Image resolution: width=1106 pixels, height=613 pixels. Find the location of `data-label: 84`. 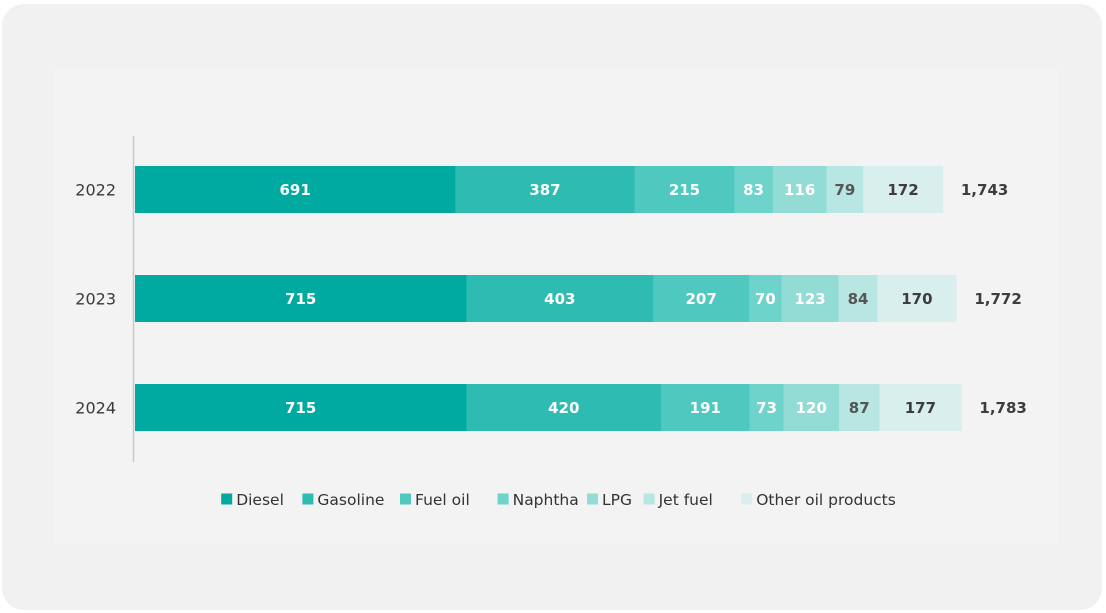

data-label: 84 is located at coordinates (858, 299).